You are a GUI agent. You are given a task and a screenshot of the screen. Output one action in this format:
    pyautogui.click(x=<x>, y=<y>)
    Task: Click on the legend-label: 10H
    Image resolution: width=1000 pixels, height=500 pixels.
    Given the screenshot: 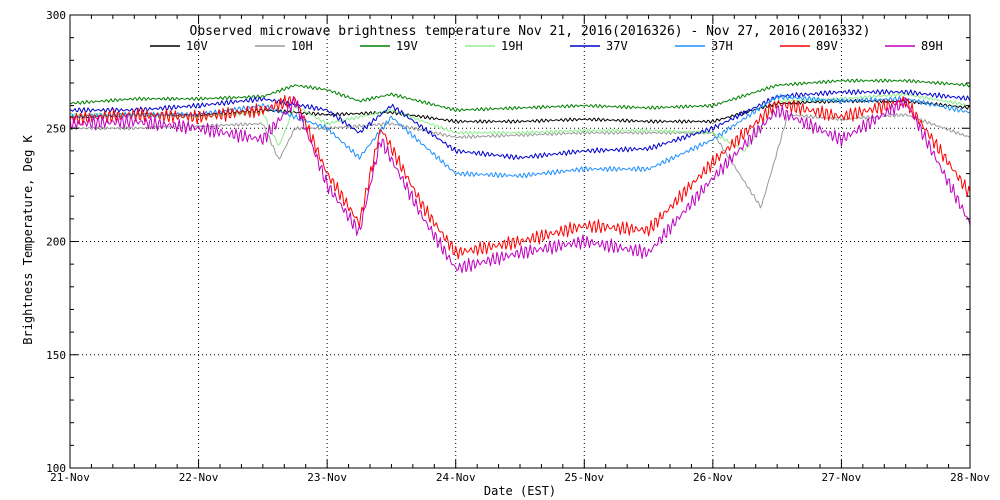 What is the action you would take?
    pyautogui.click(x=302, y=46)
    